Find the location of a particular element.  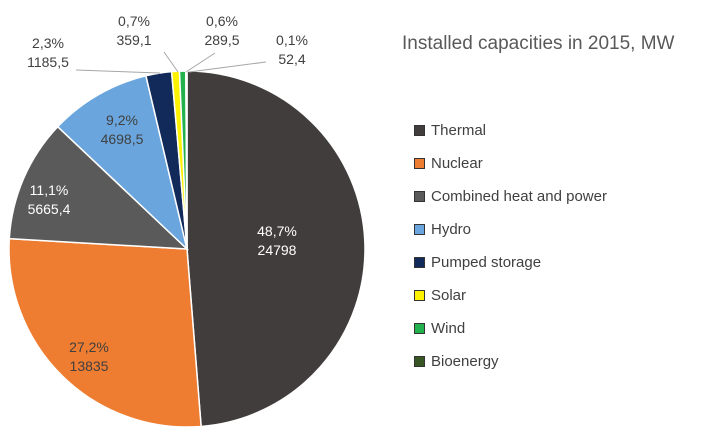

pie-slice-combined-heat-and-power is located at coordinates (99, 187).